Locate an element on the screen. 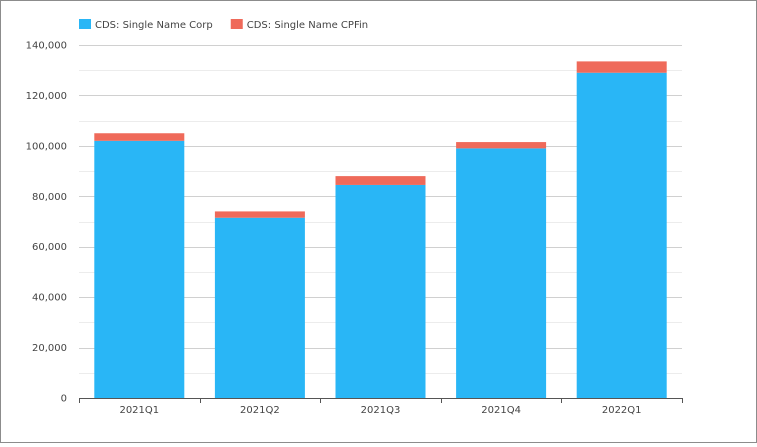 This screenshot has height=447, width=757. legend-item-2: CDS: Single Name CPFin is located at coordinates (299, 25).